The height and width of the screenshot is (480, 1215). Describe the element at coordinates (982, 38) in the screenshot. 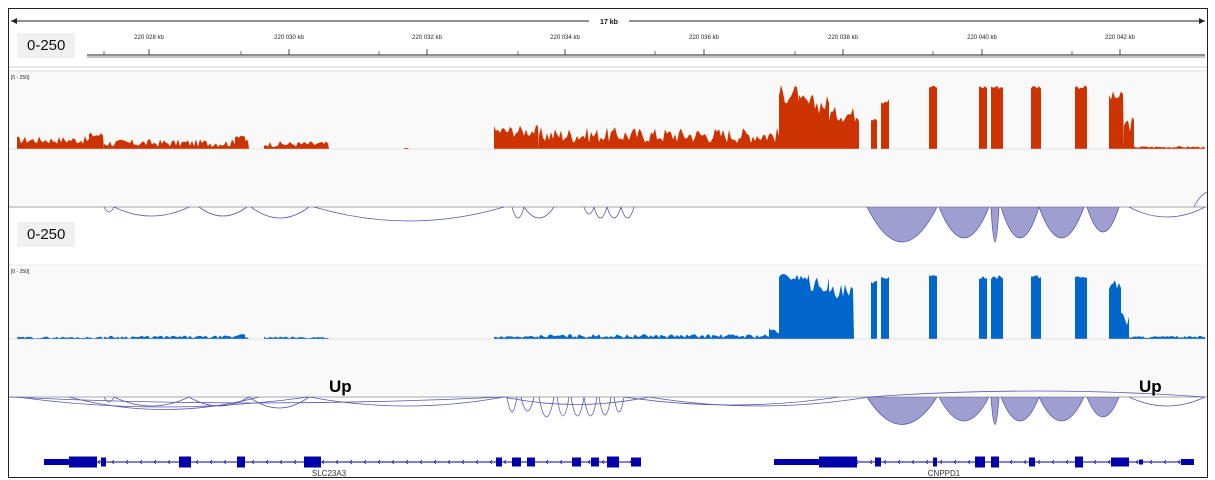

I see `ruler-tick-label: 220 040 kb` at that location.